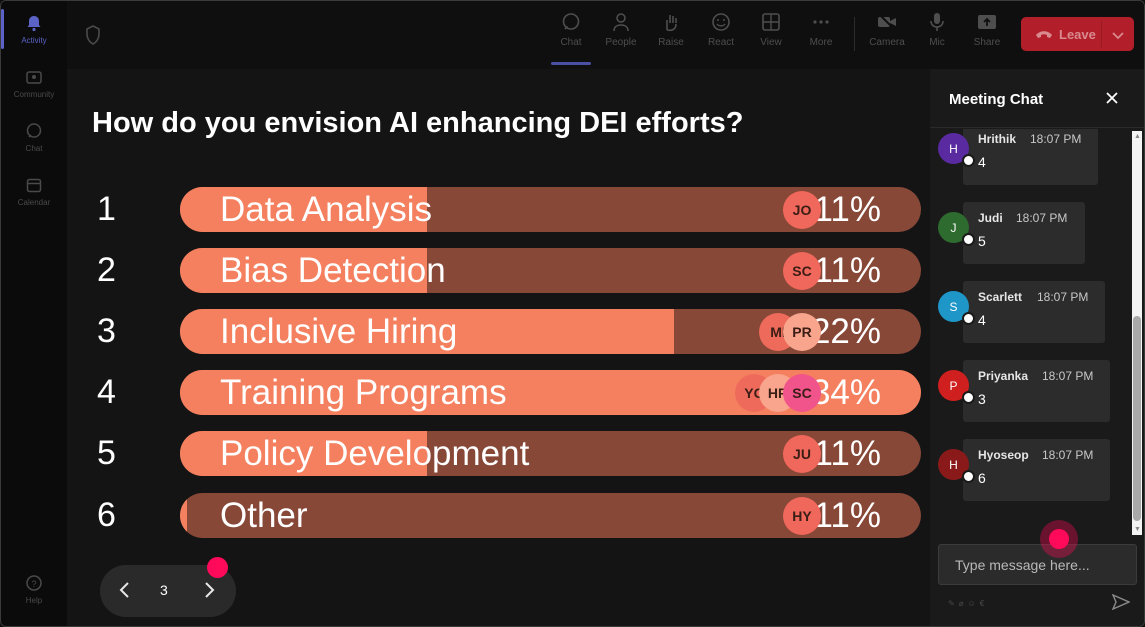 This screenshot has height=627, width=1145. Describe the element at coordinates (106, 270) in the screenshot. I see `option-number: 2` at that location.